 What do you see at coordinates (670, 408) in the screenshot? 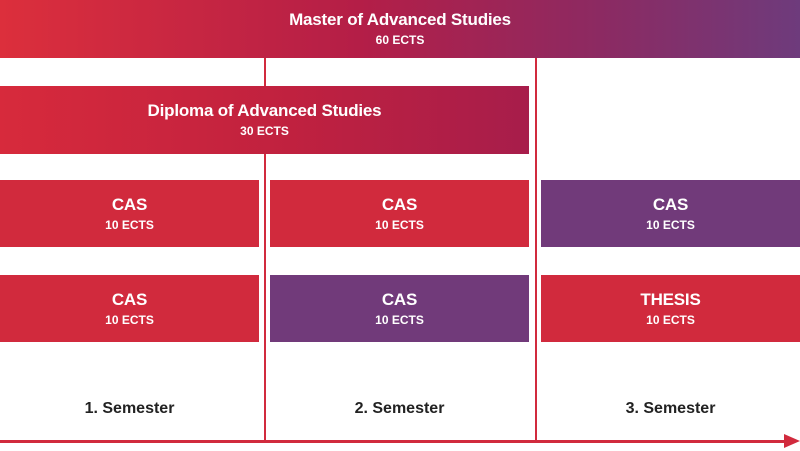
I see `semester3-label: 3. Semester` at bounding box center [670, 408].